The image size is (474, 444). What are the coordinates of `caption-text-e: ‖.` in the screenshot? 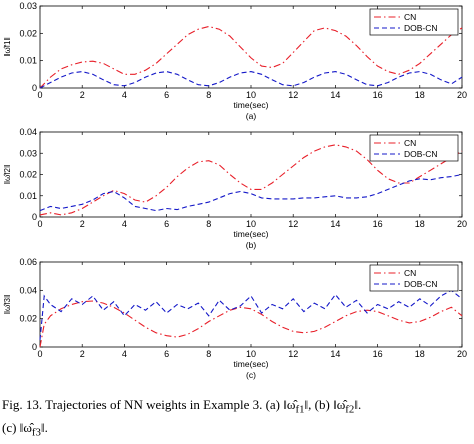 It's located at (44, 427).